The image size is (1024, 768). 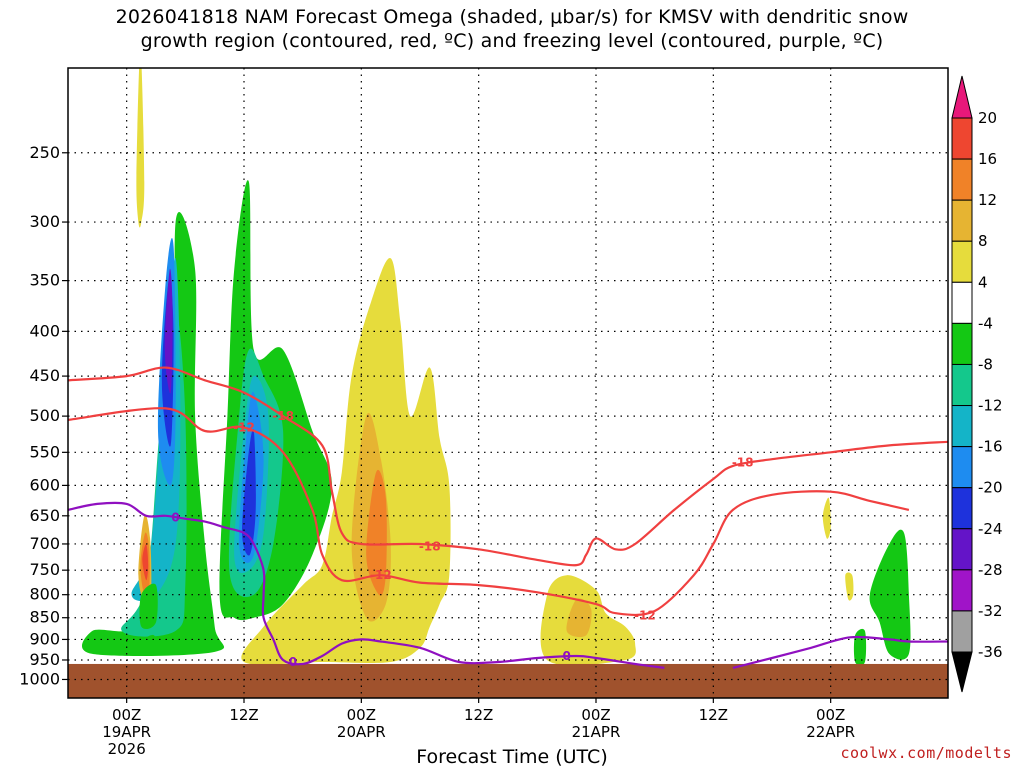 What do you see at coordinates (743, 463) in the screenshot?
I see `isotherm-minus18-label-2: -18` at bounding box center [743, 463].